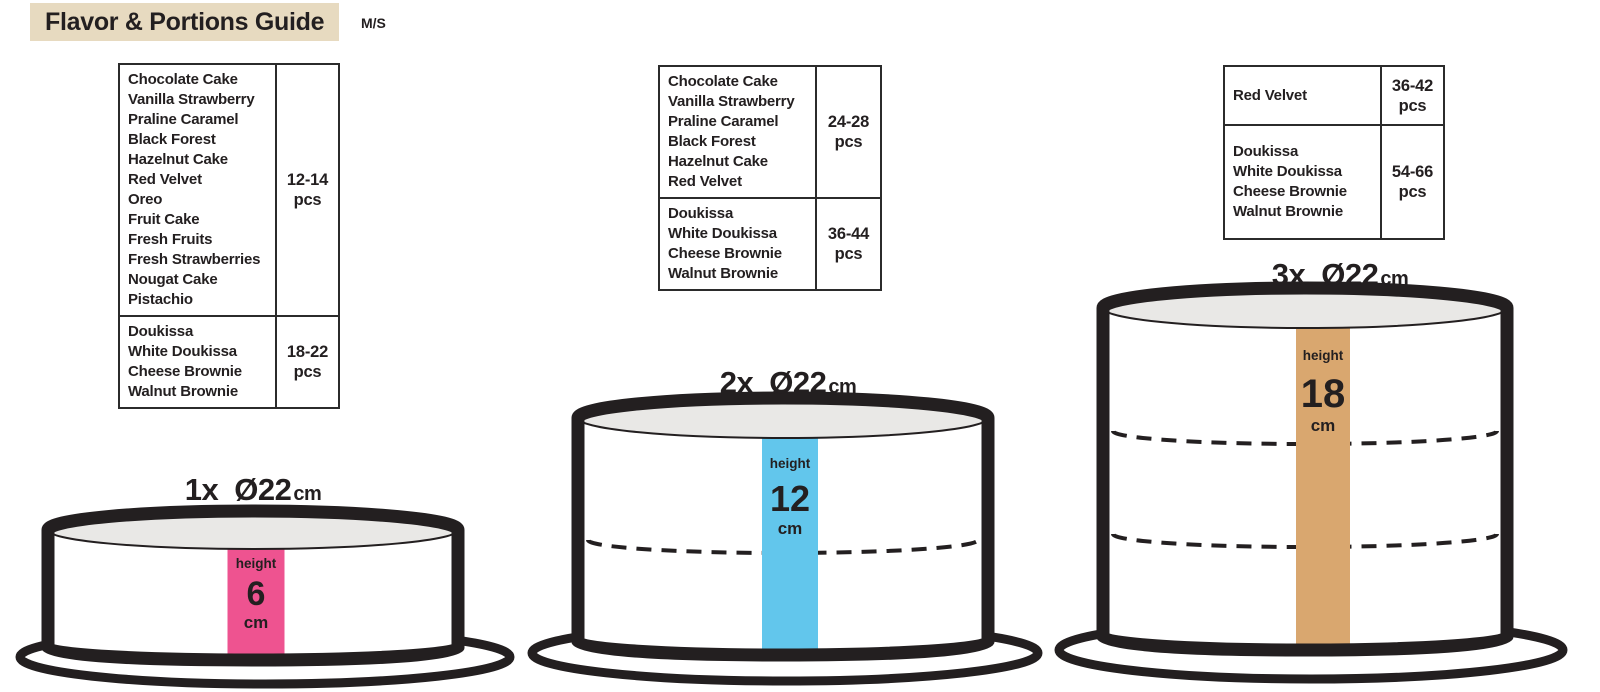  Describe the element at coordinates (1340, 274) in the screenshot. I see `cake-size-label: 3x Ø22 cm` at that location.